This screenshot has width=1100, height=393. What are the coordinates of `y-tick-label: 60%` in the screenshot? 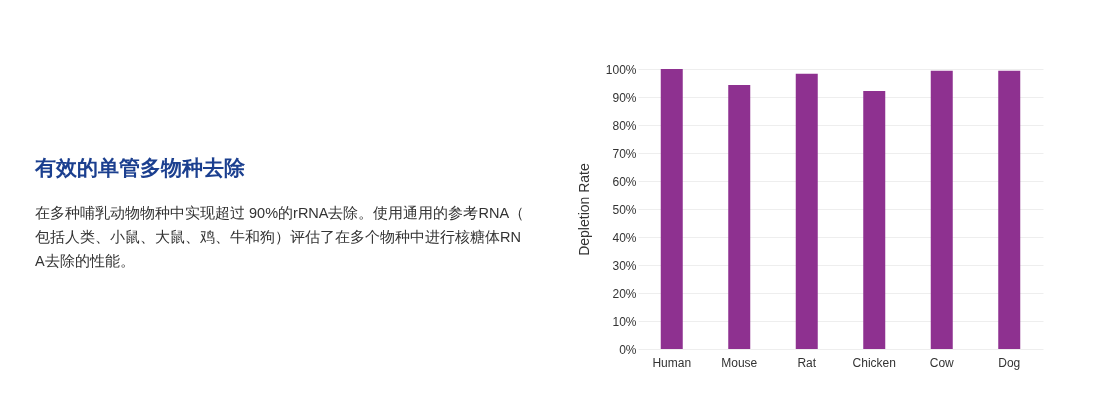 It's located at (624, 181).